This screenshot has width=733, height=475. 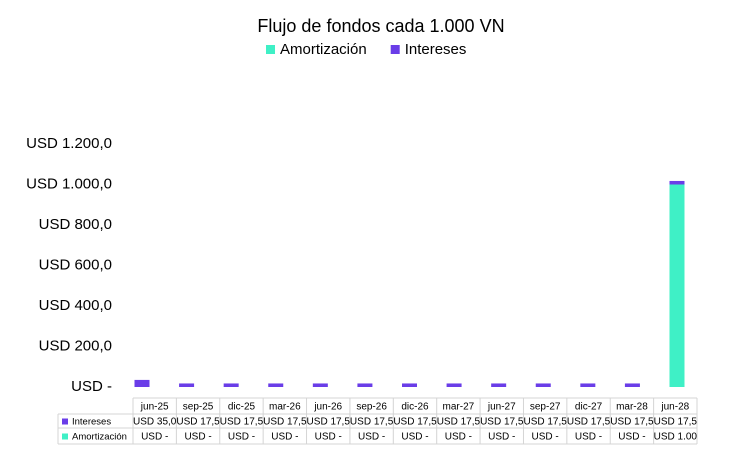 I want to click on x-tick-label: mar-27, so click(x=459, y=407).